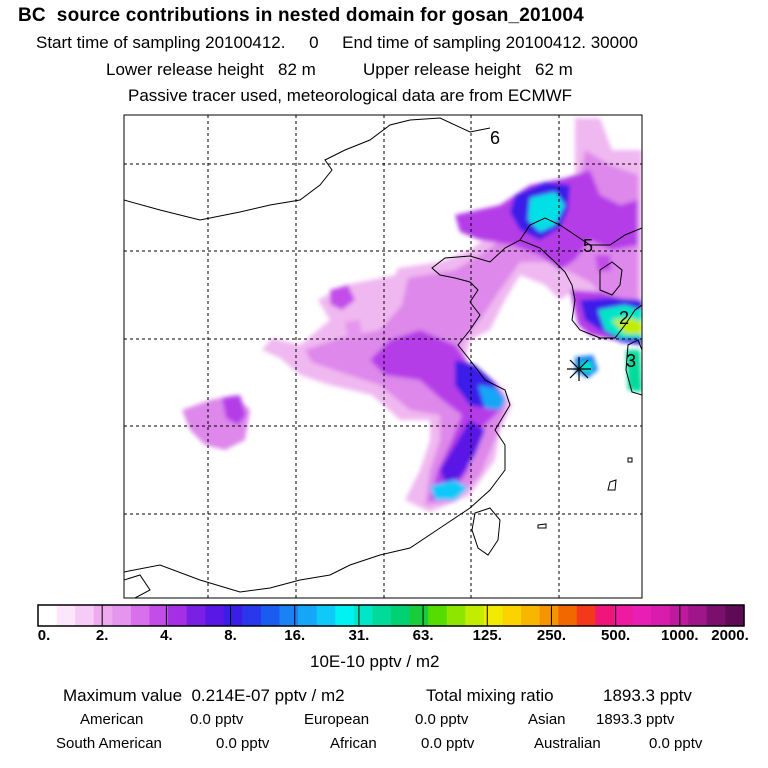 This screenshot has height=768, width=768. Describe the element at coordinates (102, 635) in the screenshot. I see `colorbar-tick-label: 2.` at that location.